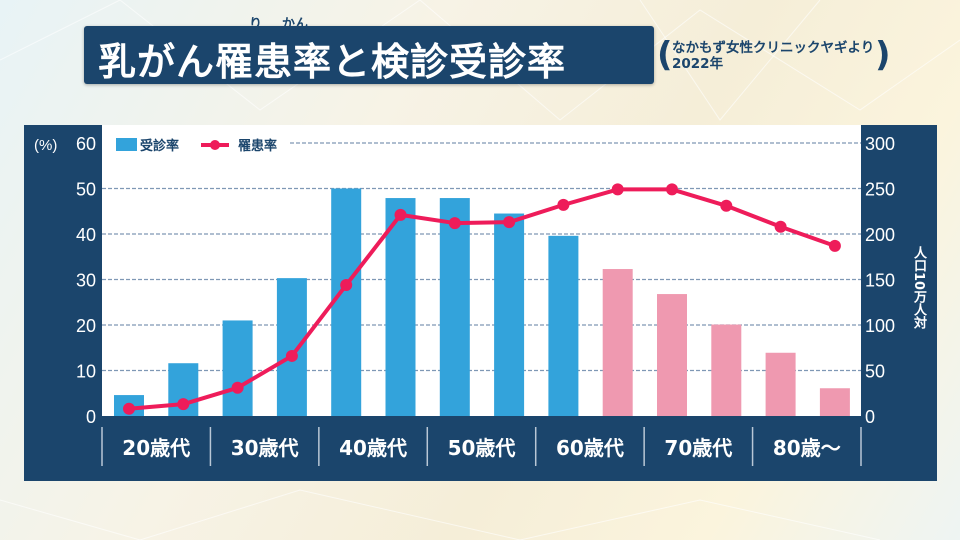  What do you see at coordinates (126, 144) in the screenshot?
I see `legend-swatch-screening` at bounding box center [126, 144].